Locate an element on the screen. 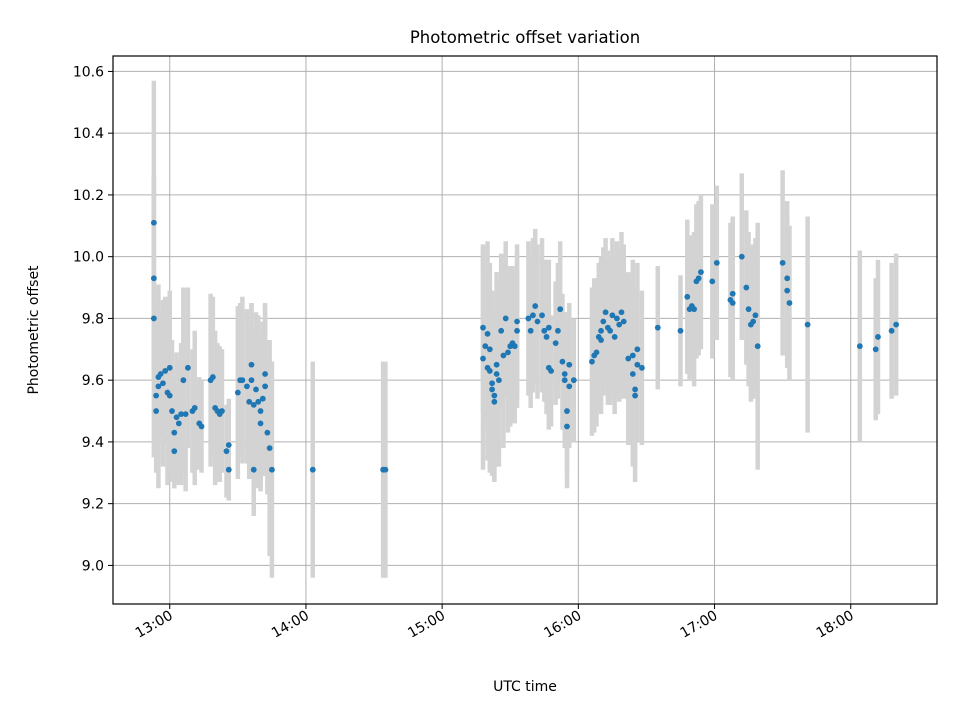 This screenshot has height=720, width=960. y-tick-label: 9.6 is located at coordinates (93, 381).